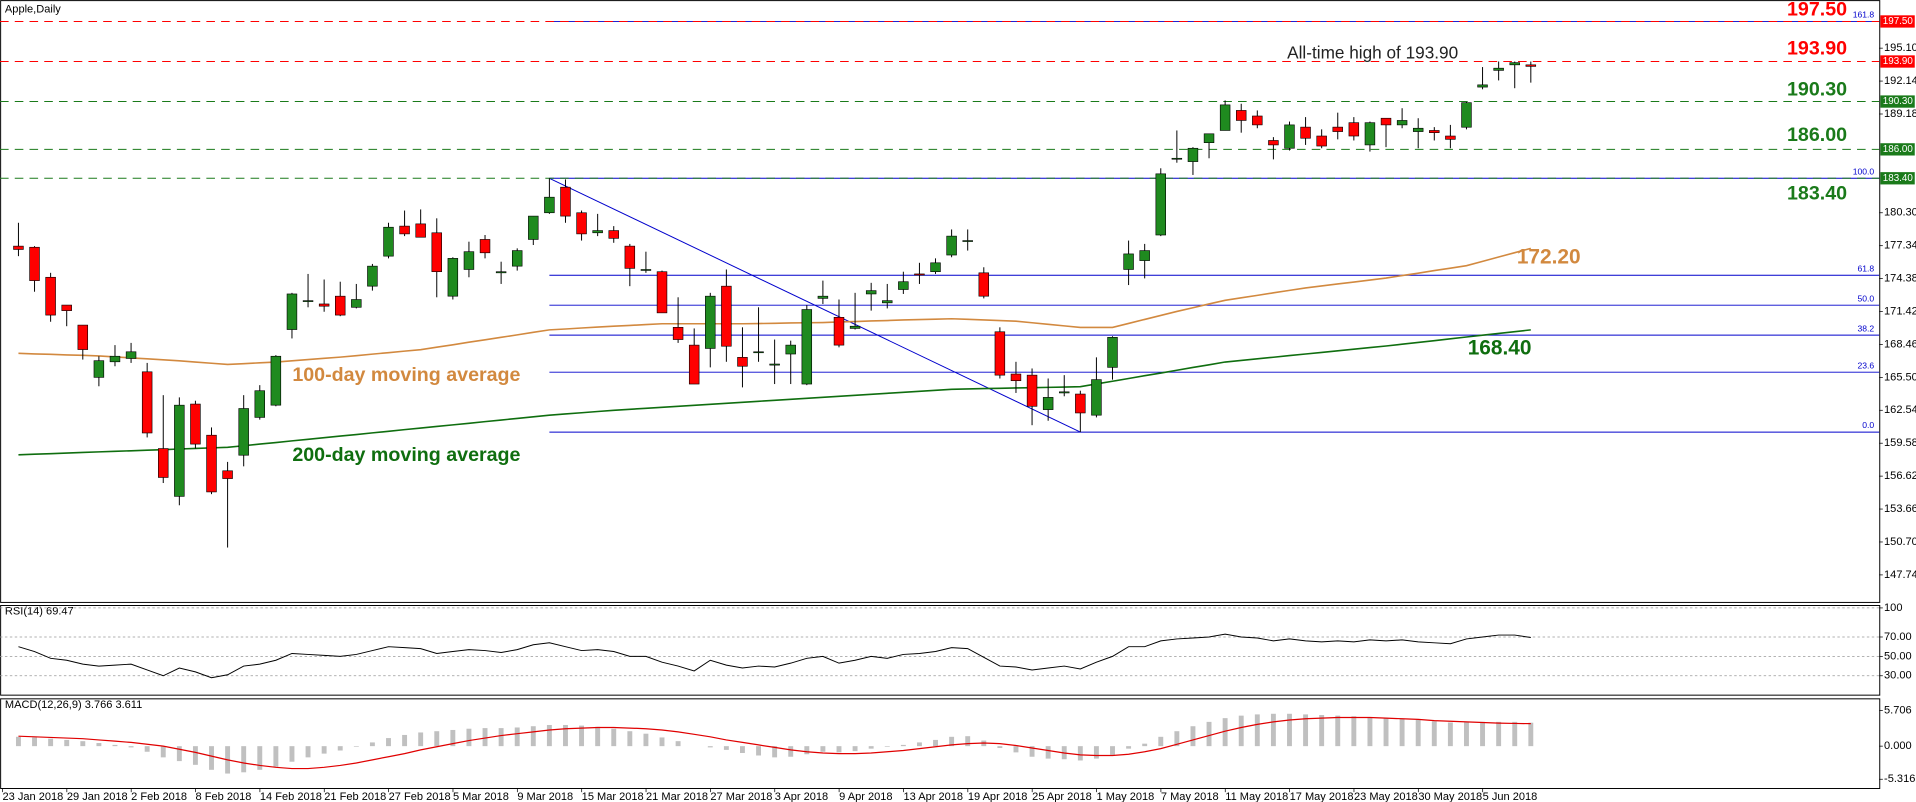 The image size is (1916, 802). What do you see at coordinates (1897, 21) in the screenshot?
I see `level-box` at bounding box center [1897, 21].